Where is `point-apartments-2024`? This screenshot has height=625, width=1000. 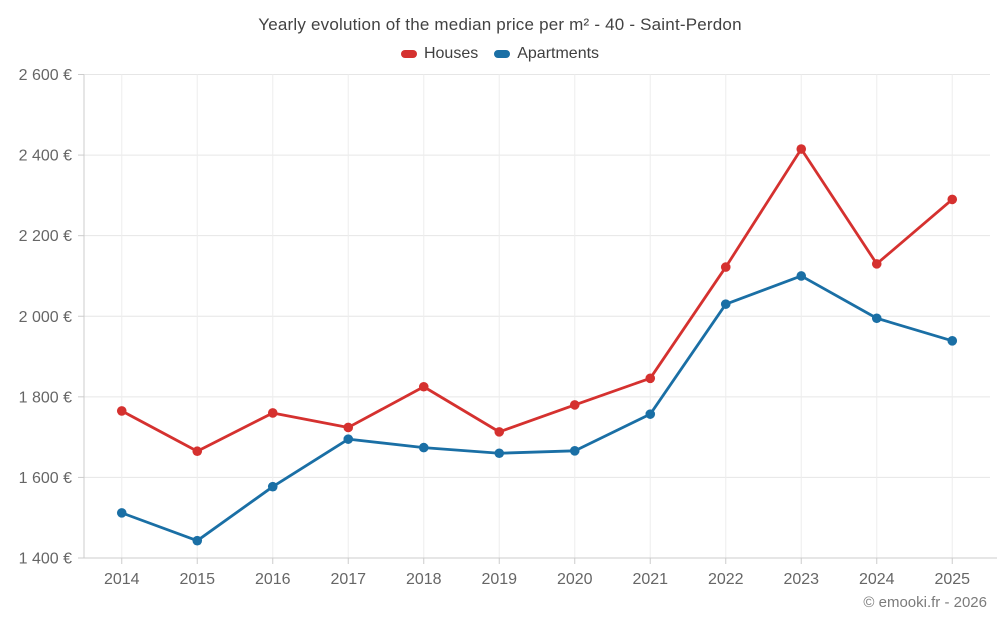
point-apartments-2024 is located at coordinates (876, 318).